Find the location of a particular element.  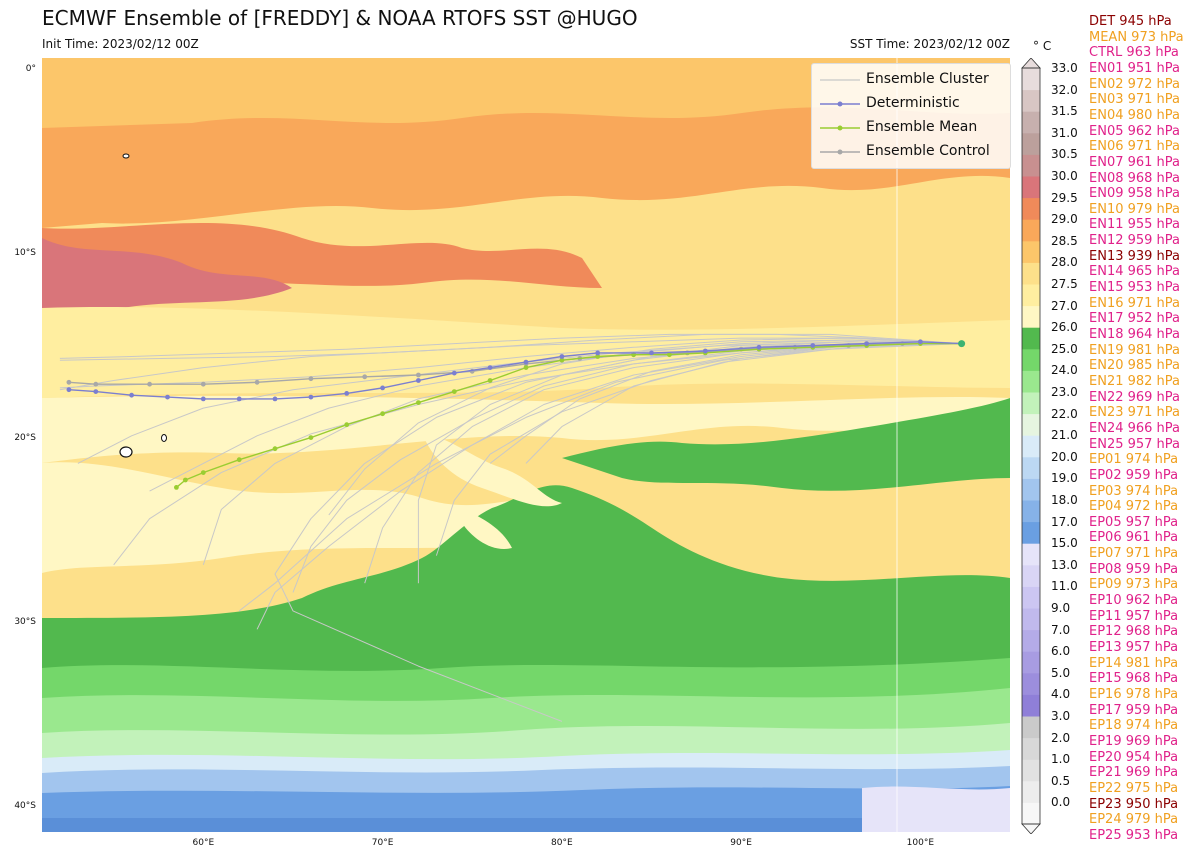

latitude-label: 0° is located at coordinates (30, 69).